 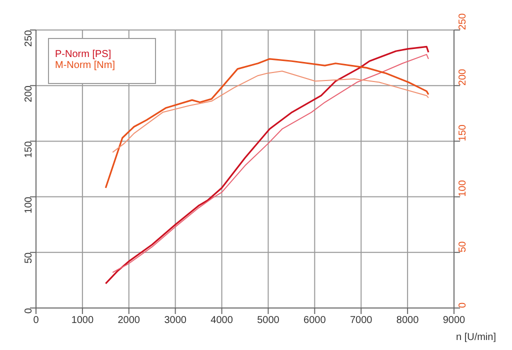 I want to click on y-tick-label: 250, so click(x=29, y=38).